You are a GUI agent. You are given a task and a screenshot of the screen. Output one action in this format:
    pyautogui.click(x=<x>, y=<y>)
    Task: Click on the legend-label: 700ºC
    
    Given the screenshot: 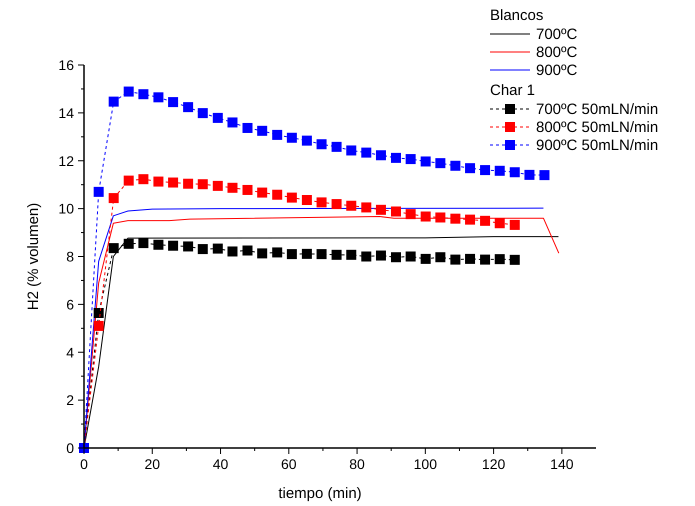 What is the action you would take?
    pyautogui.click(x=557, y=34)
    